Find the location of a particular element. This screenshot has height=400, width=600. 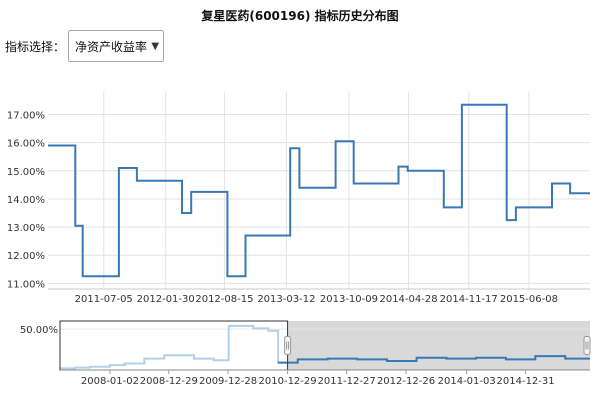

indicator-selector-label: 指标选择： is located at coordinates (35, 46).